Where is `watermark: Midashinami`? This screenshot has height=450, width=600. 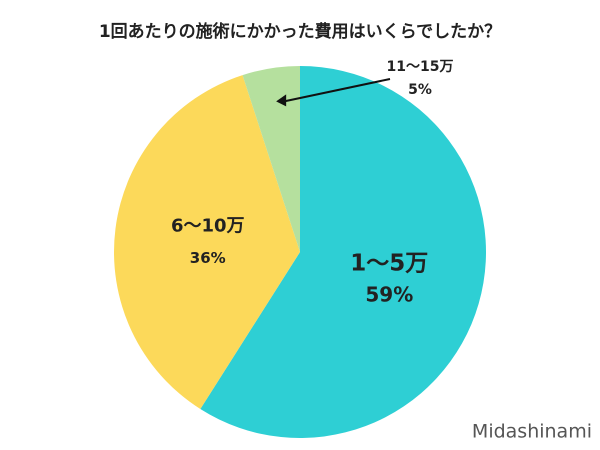 watermark: Midashinami is located at coordinates (532, 432).